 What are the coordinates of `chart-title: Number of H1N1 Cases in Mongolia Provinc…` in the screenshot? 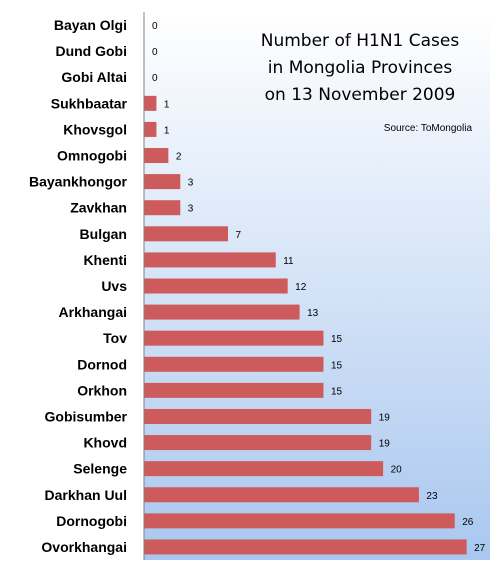 It's located at (360, 68).